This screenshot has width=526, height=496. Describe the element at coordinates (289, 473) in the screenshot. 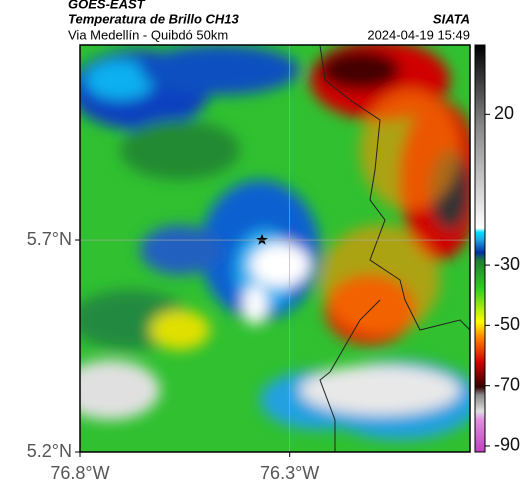

I see `x-tick-label: 76.3°W` at that location.